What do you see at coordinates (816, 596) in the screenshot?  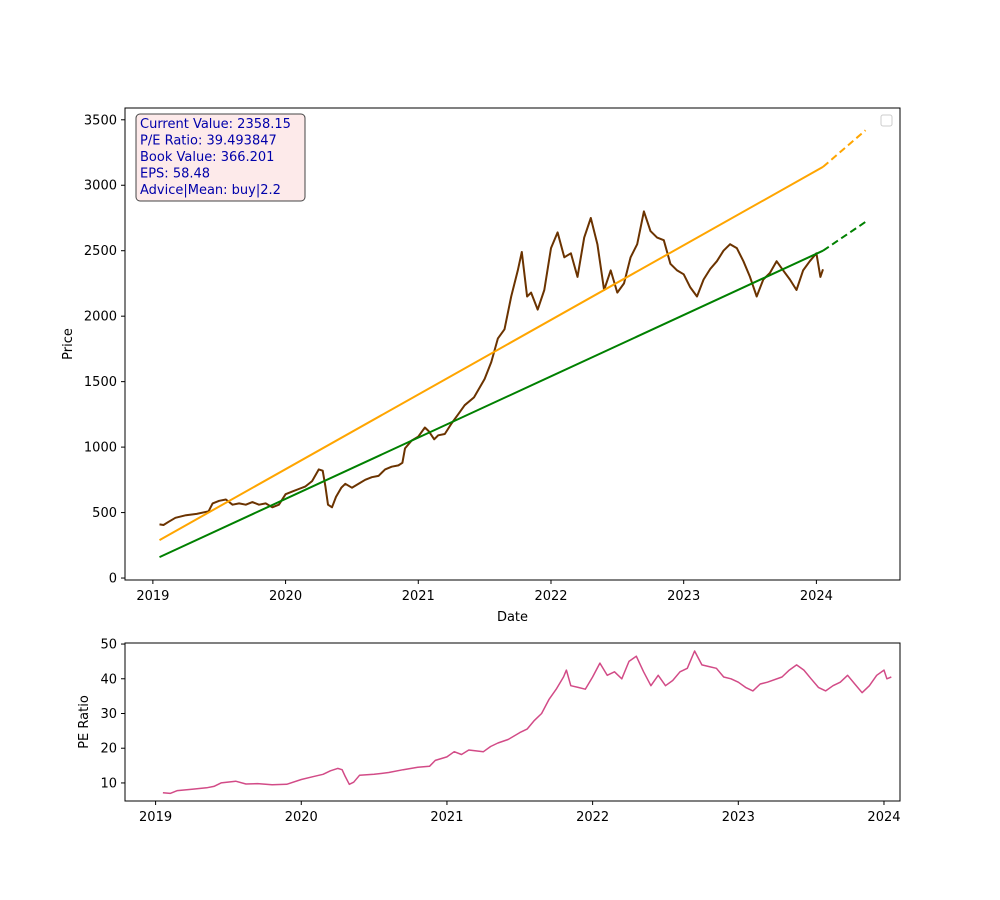 I see `price-x-tick-label: 2024` at bounding box center [816, 596].